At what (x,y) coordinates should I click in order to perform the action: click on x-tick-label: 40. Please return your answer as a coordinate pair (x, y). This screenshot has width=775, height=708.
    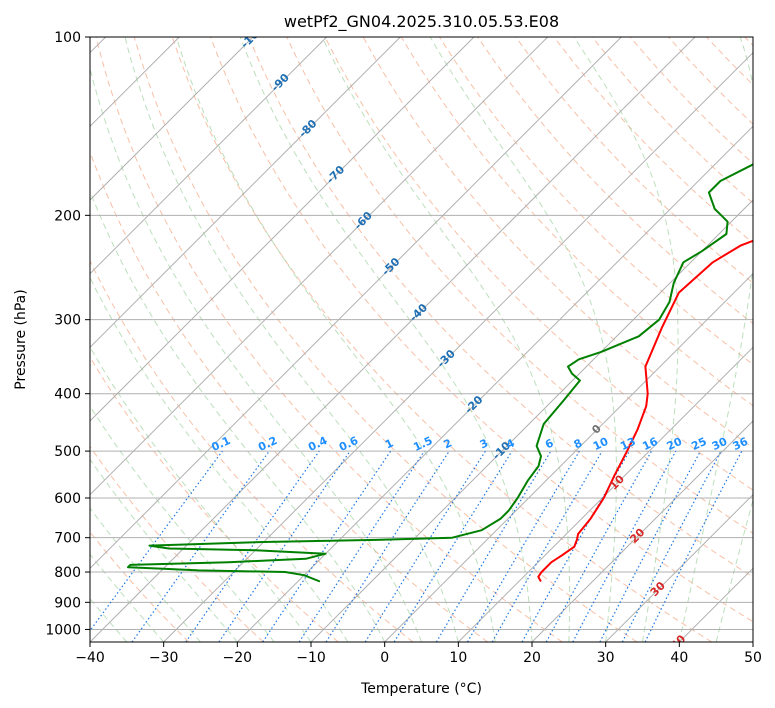
    Looking at the image, I should click on (679, 658).